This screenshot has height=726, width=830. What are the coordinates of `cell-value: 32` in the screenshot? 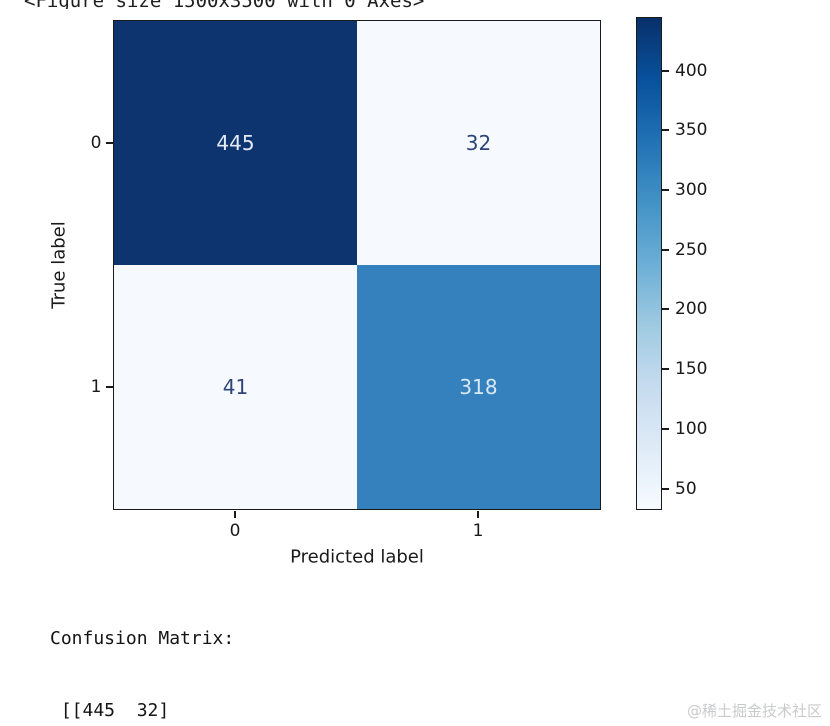 It's located at (478, 143).